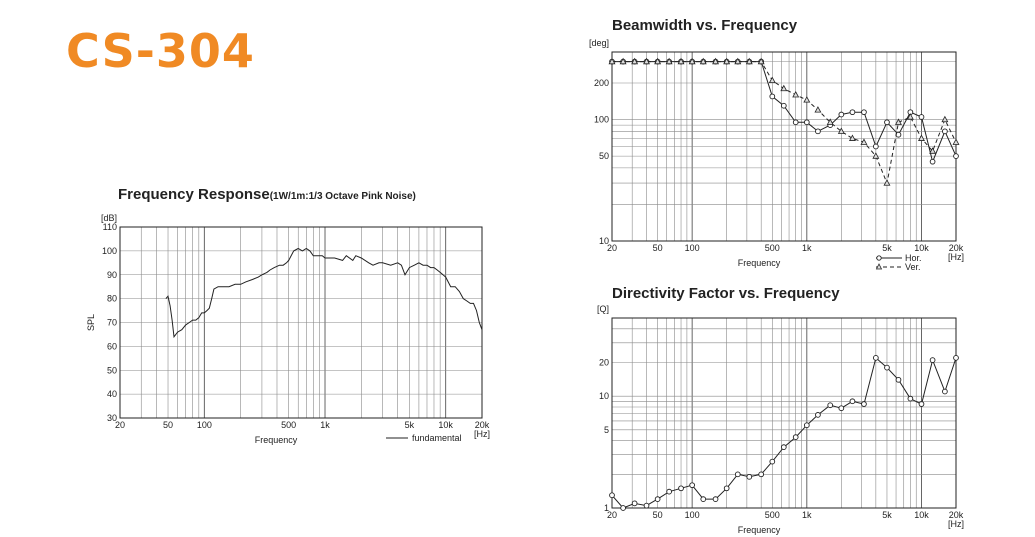  I want to click on series-line-ver, so click(784, 123).